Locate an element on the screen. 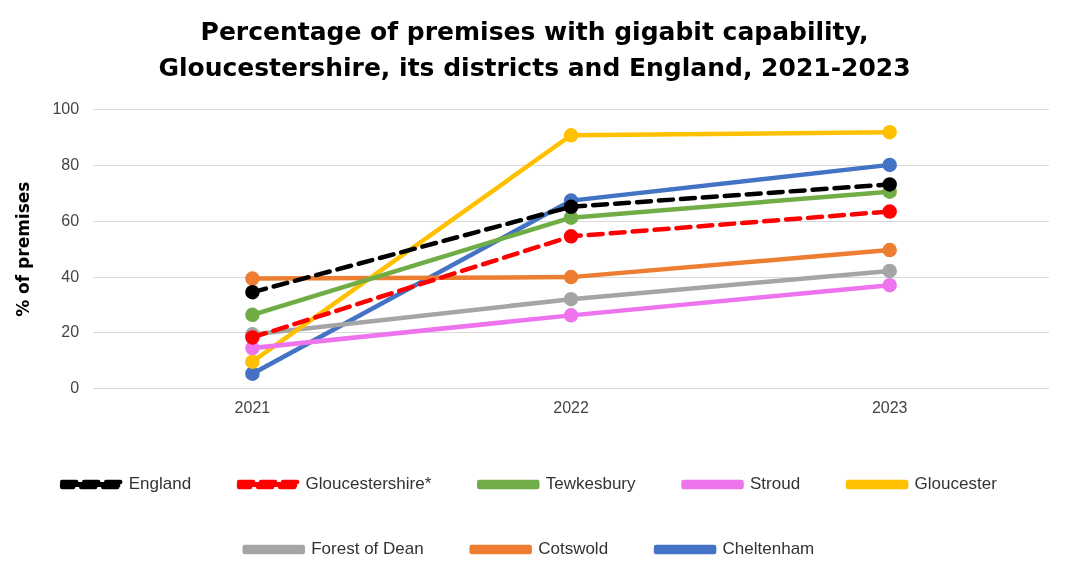  y-tick-label: 0 is located at coordinates (75, 388).